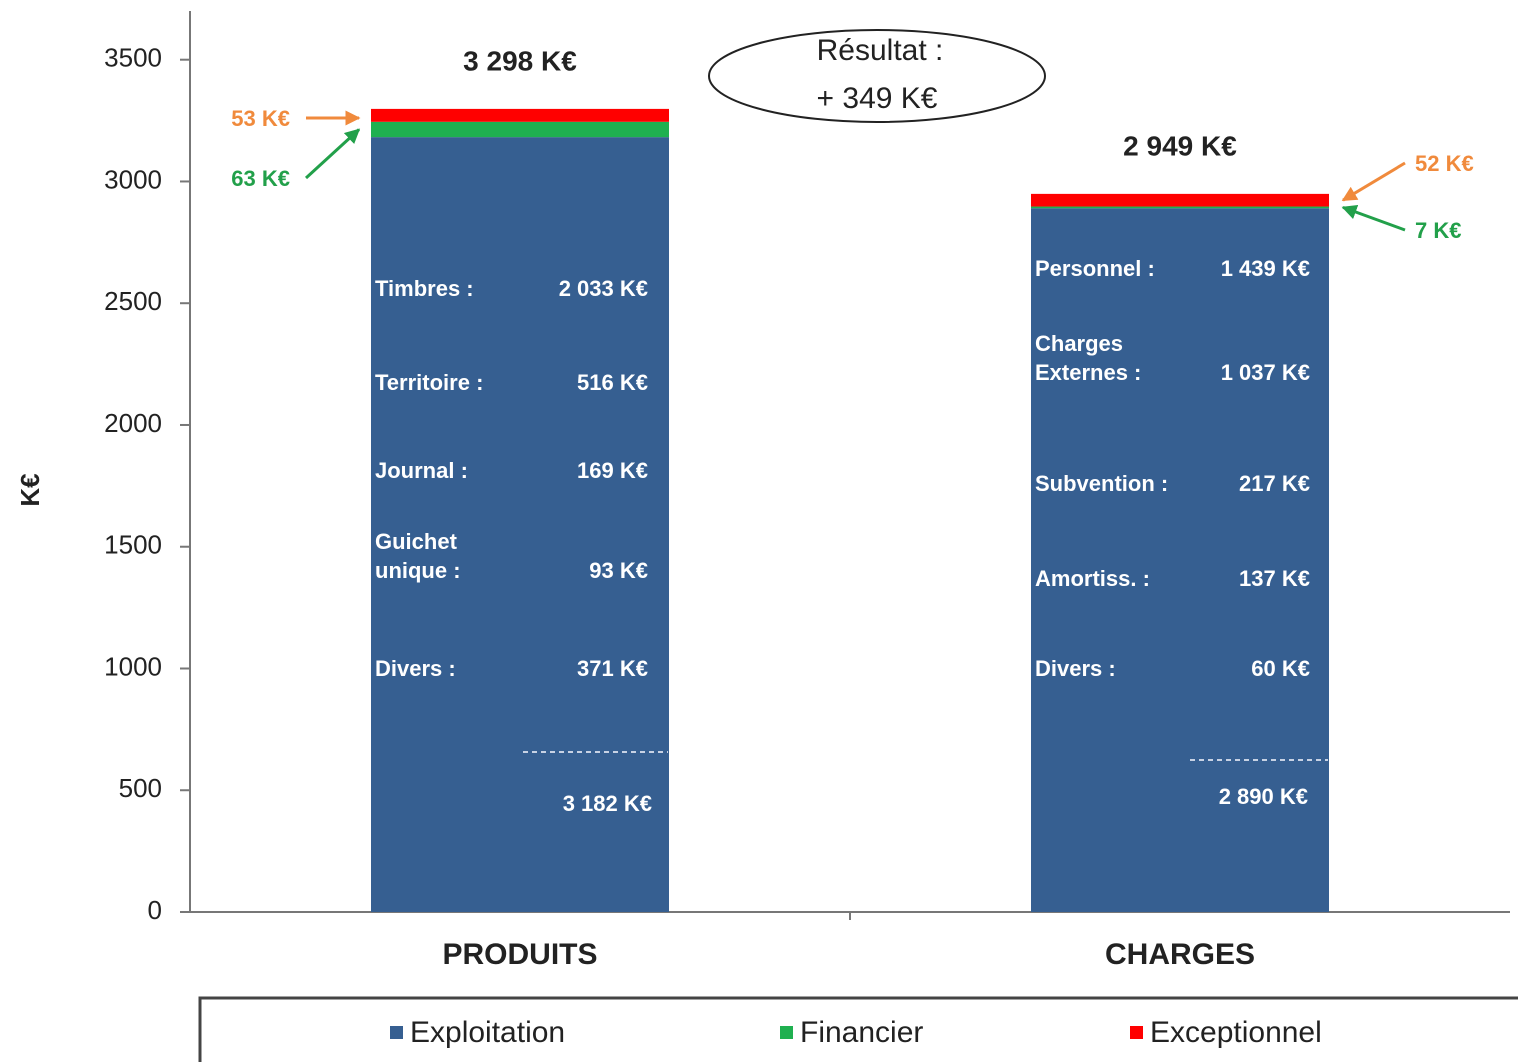  Describe the element at coordinates (1263, 796) in the screenshot. I see `breakdown-total: 2 890 K€` at that location.